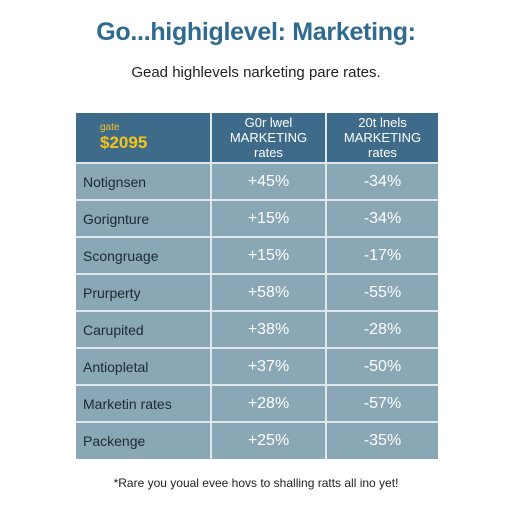  What do you see at coordinates (110, 127) in the screenshot?
I see `header-small-label: gate` at bounding box center [110, 127].